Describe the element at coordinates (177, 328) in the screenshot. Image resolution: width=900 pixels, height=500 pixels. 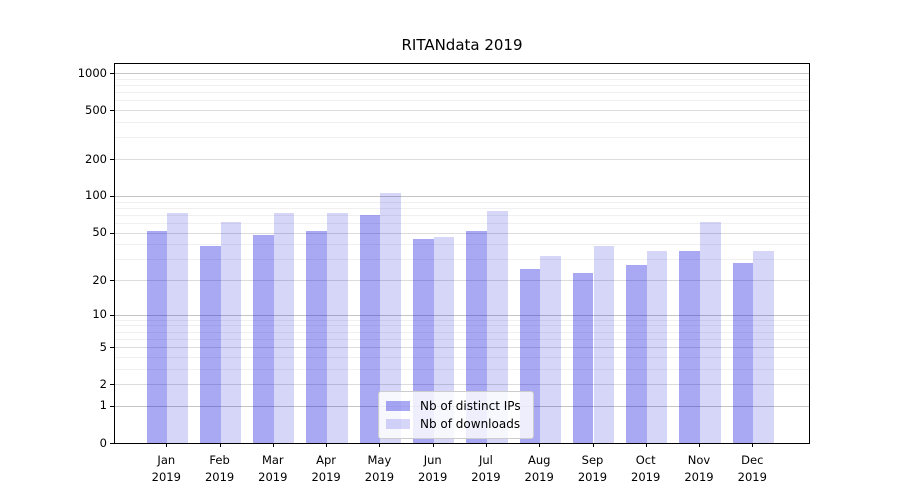
I see `bar-downloads-jan-2019` at that location.